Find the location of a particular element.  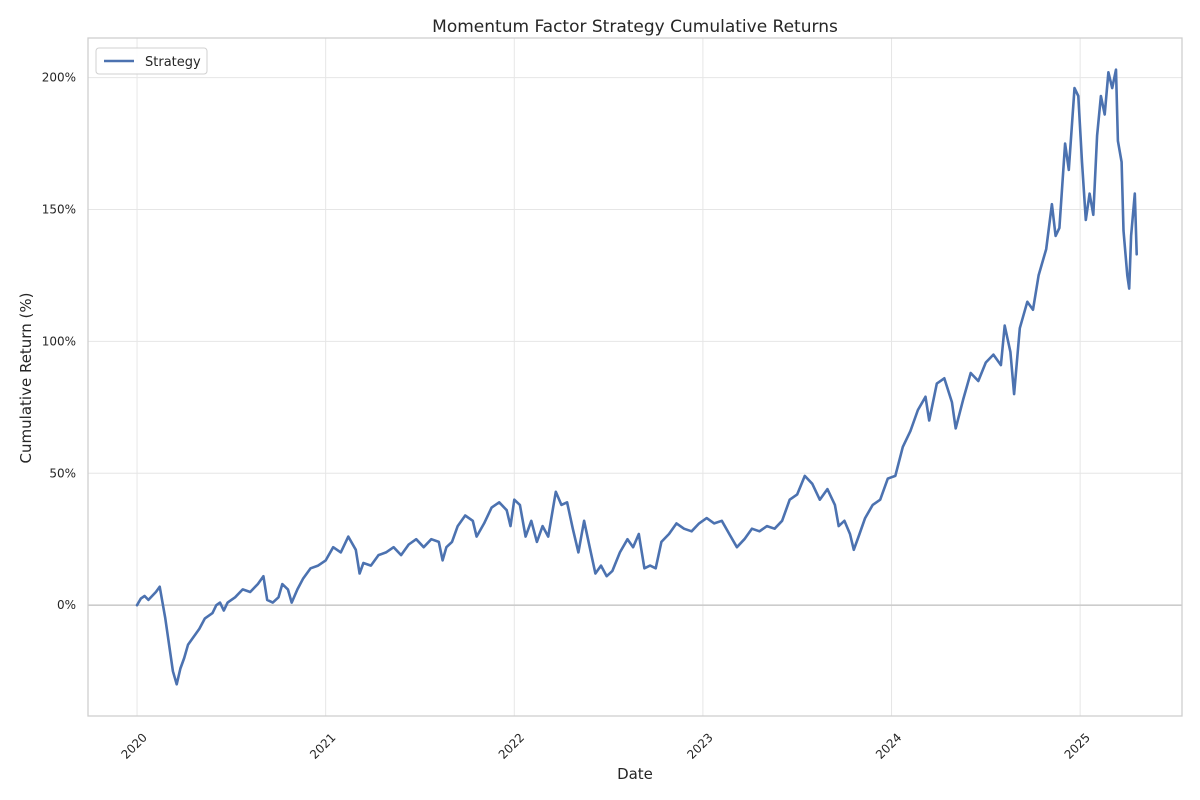

y-tick-label: 50% is located at coordinates (62, 473).